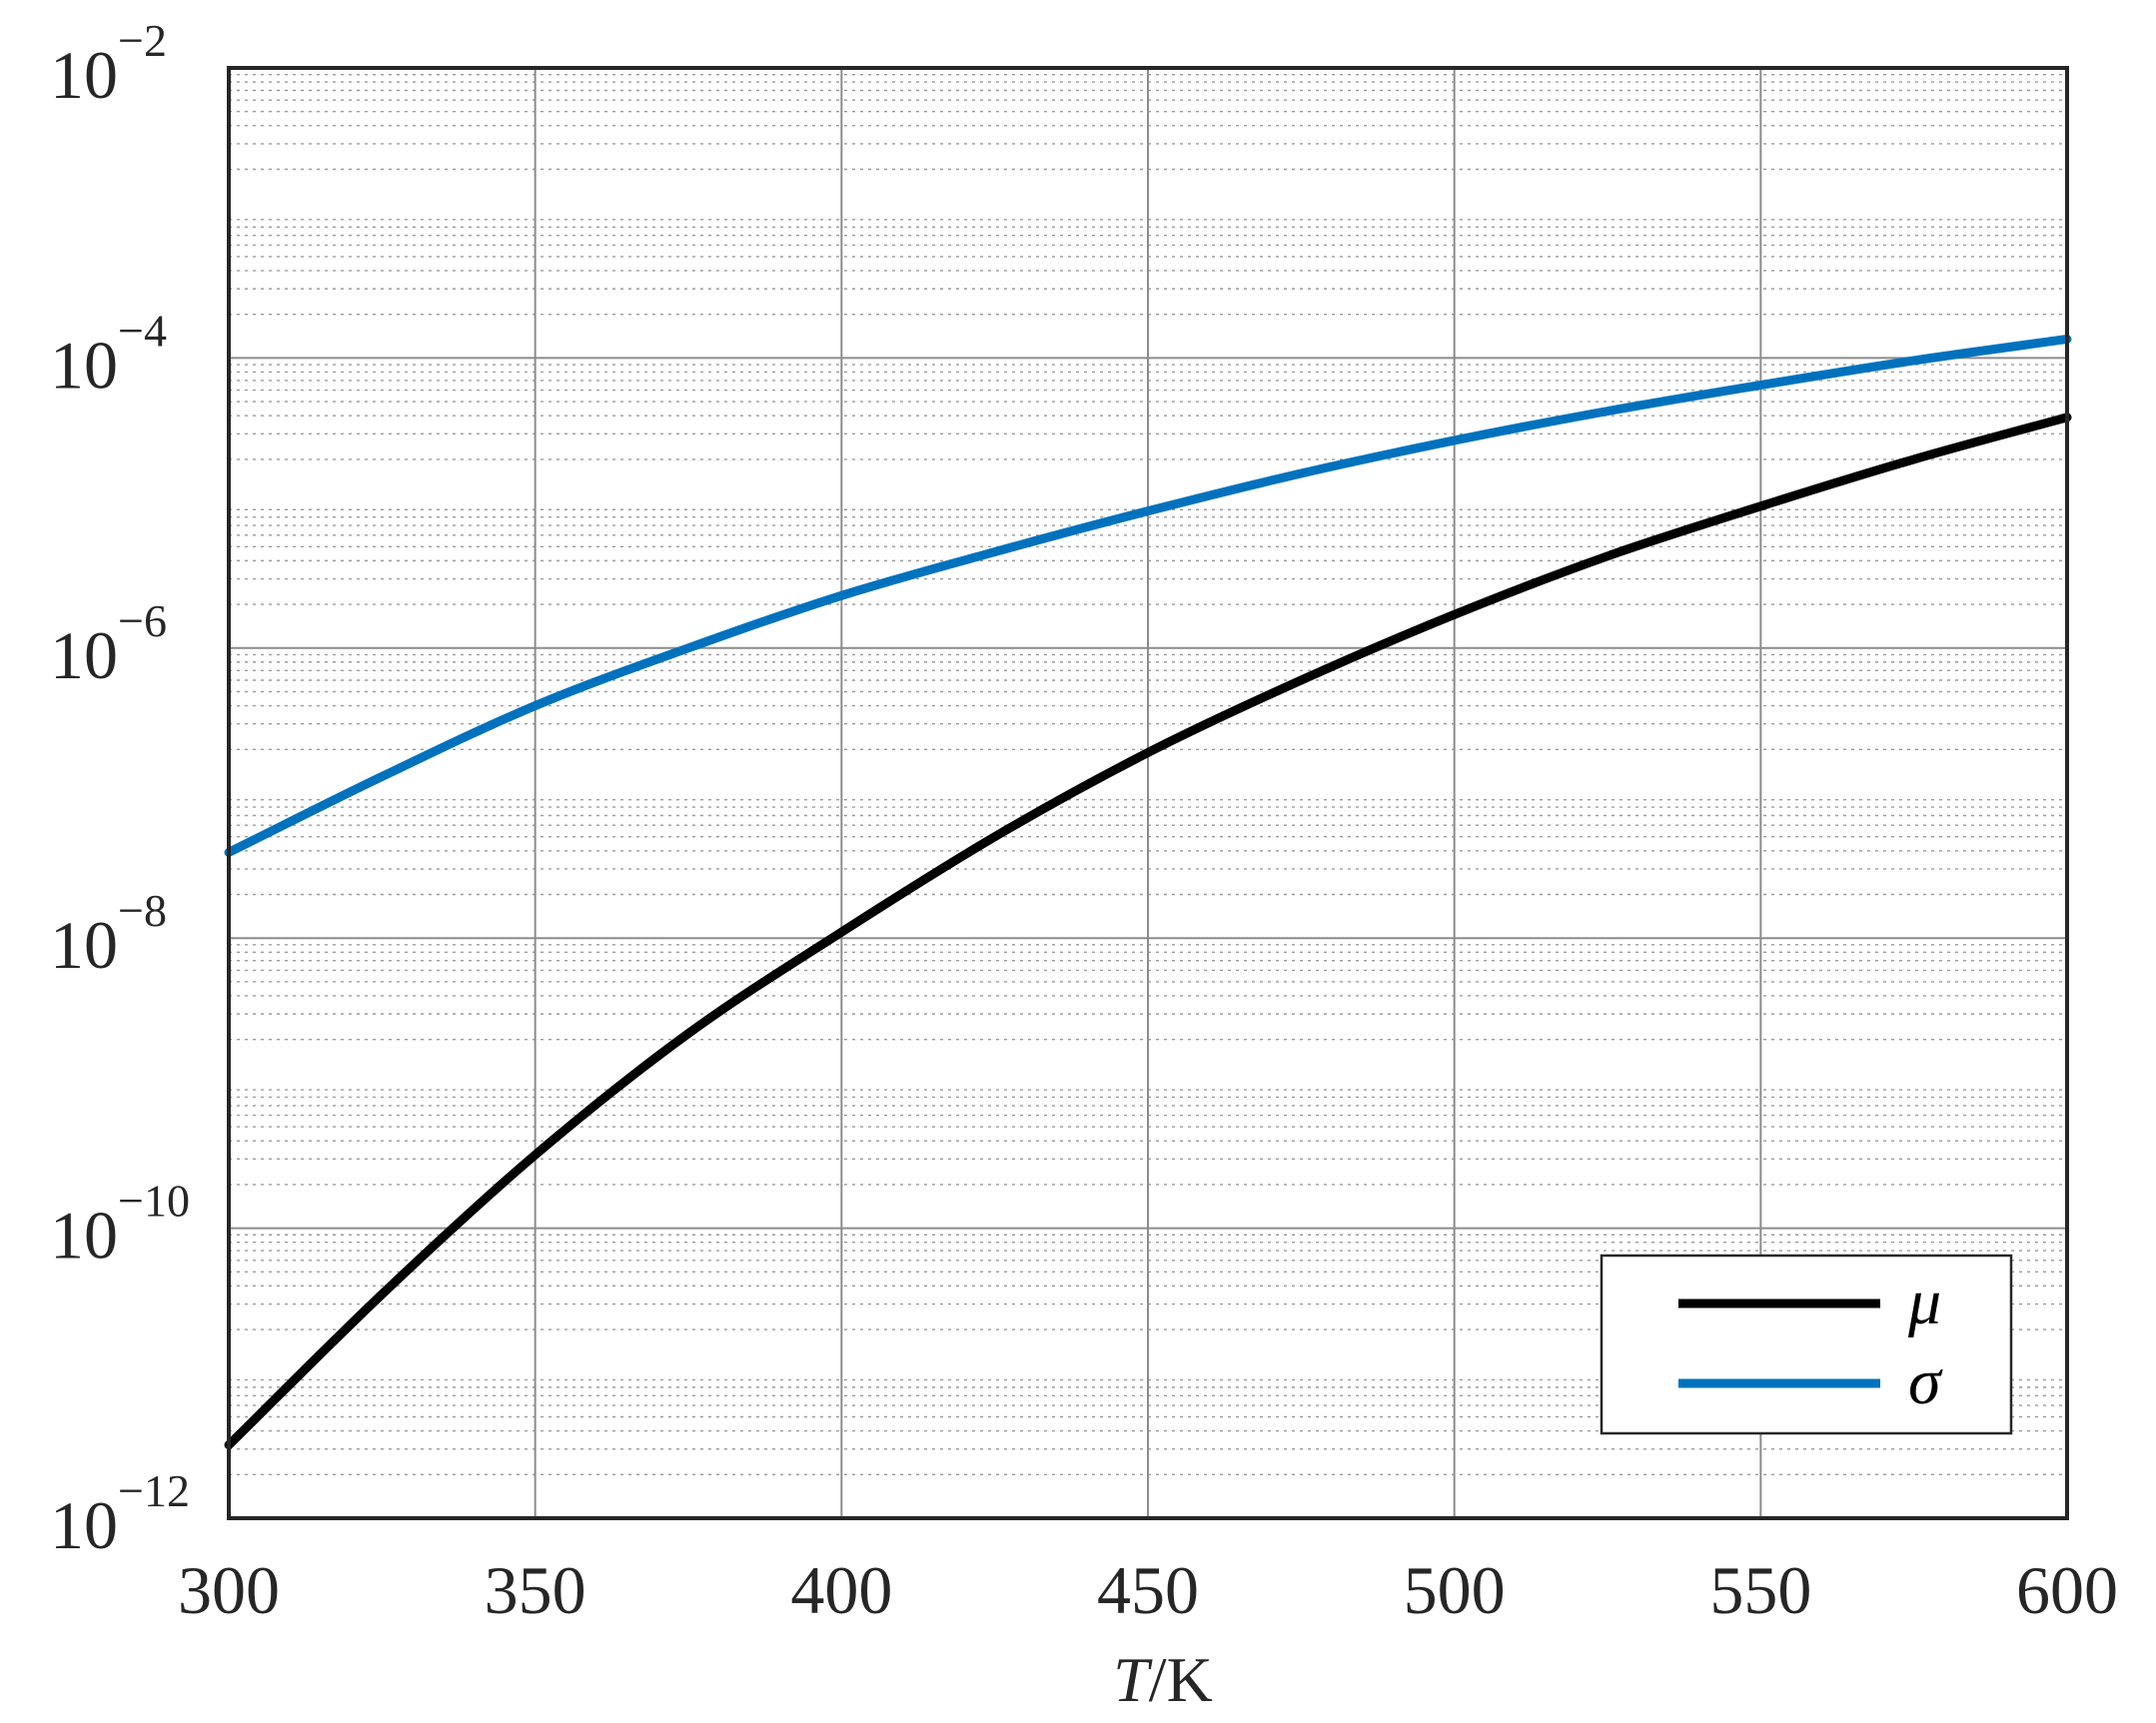  I want to click on y-tick-label: 10 −8, so click(108, 934).